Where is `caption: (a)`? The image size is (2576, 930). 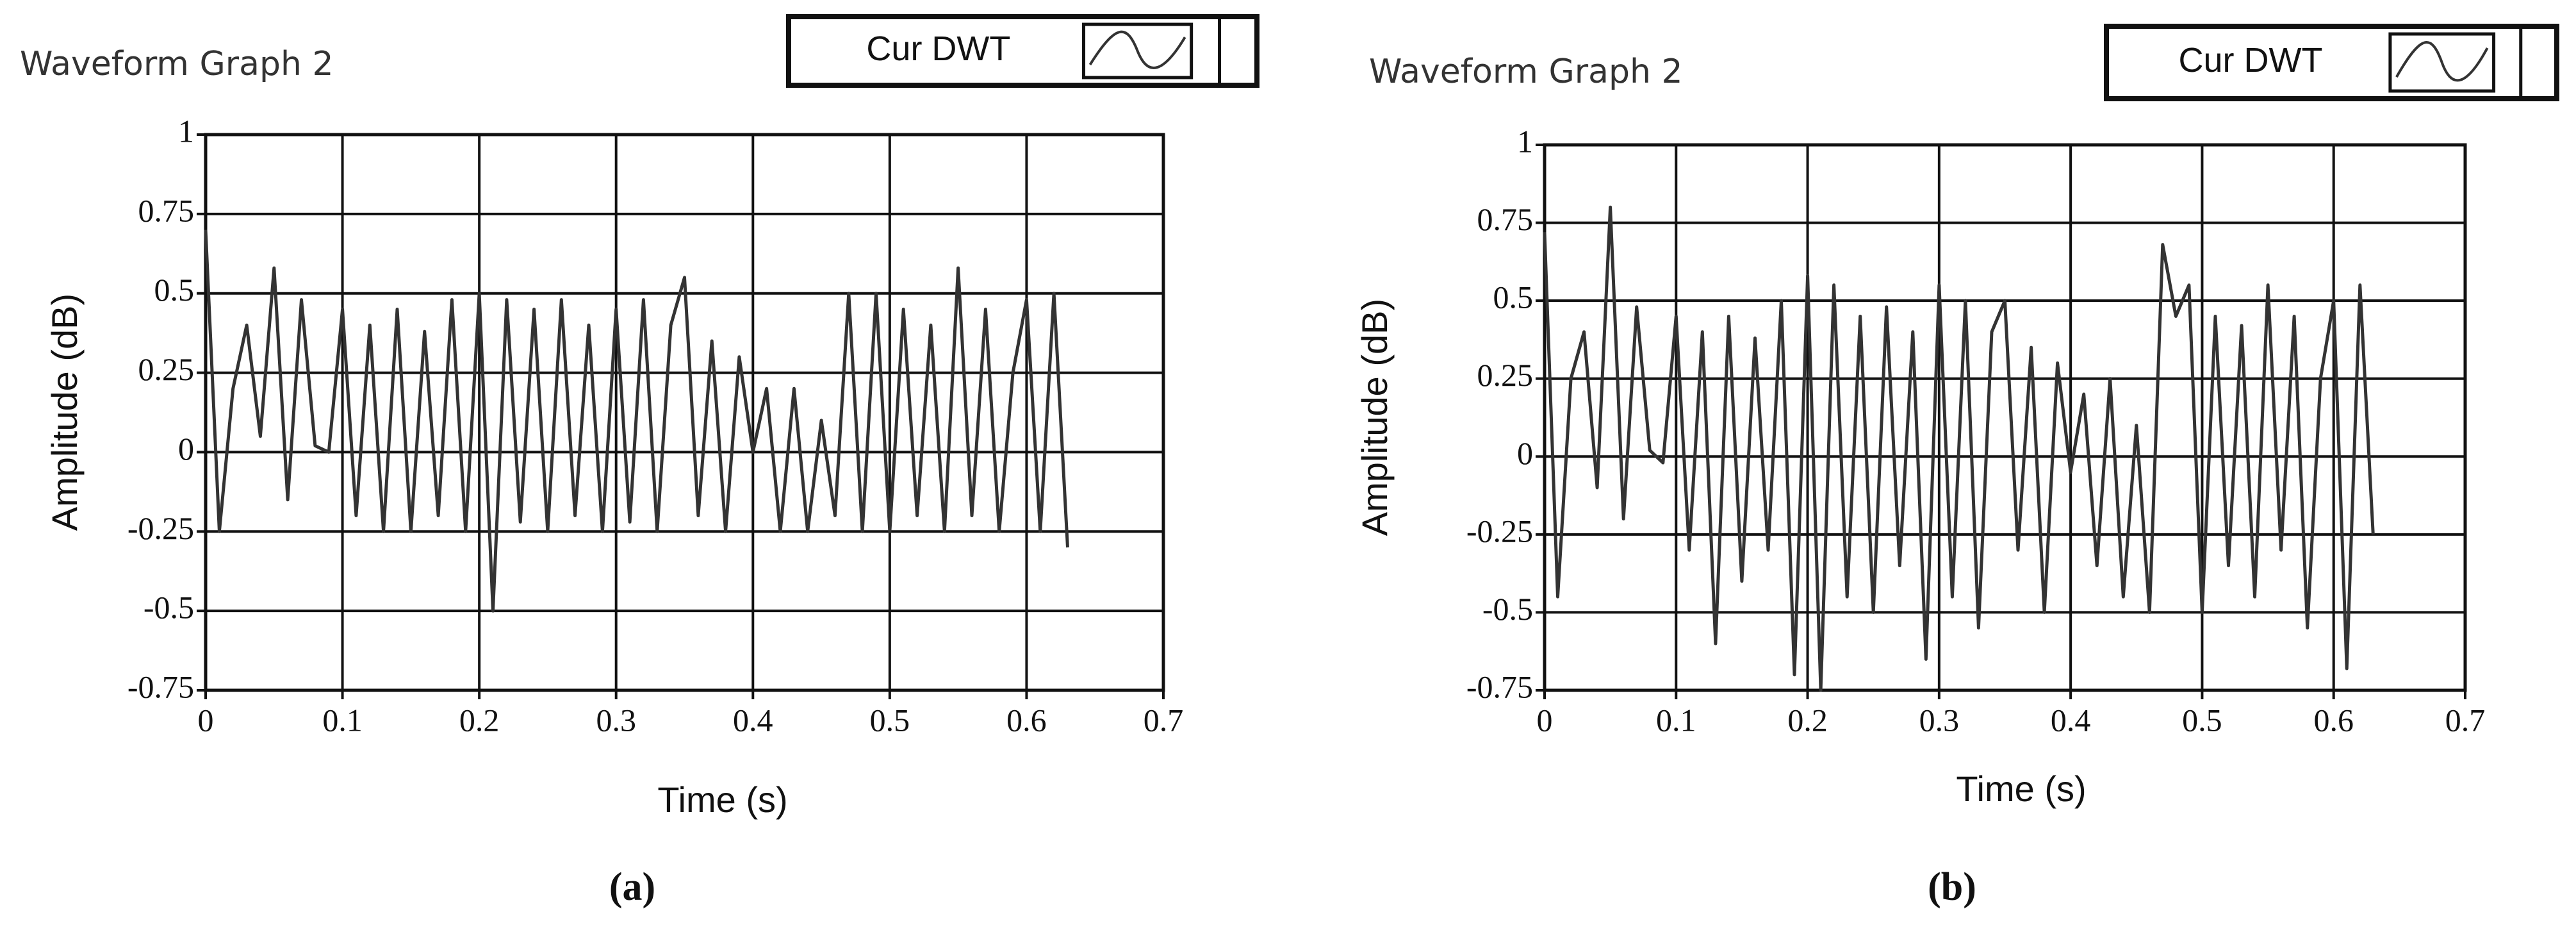 caption: (a) is located at coordinates (632, 887).